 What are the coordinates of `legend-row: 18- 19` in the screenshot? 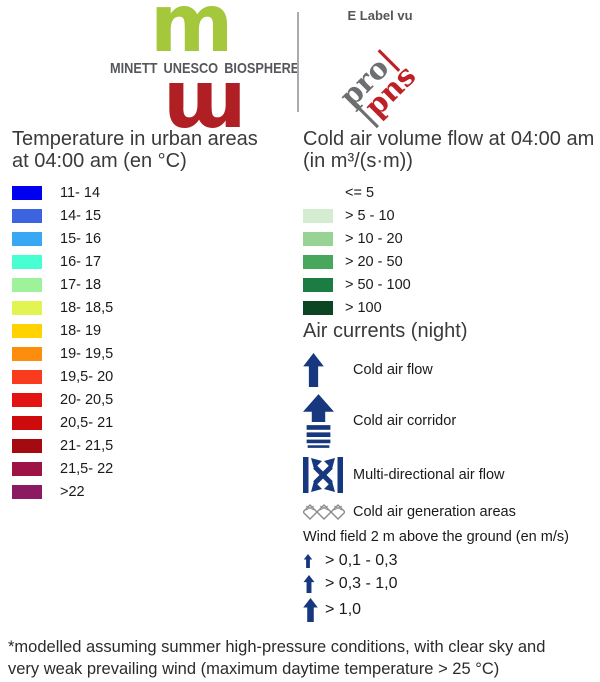 It's located at (152, 330).